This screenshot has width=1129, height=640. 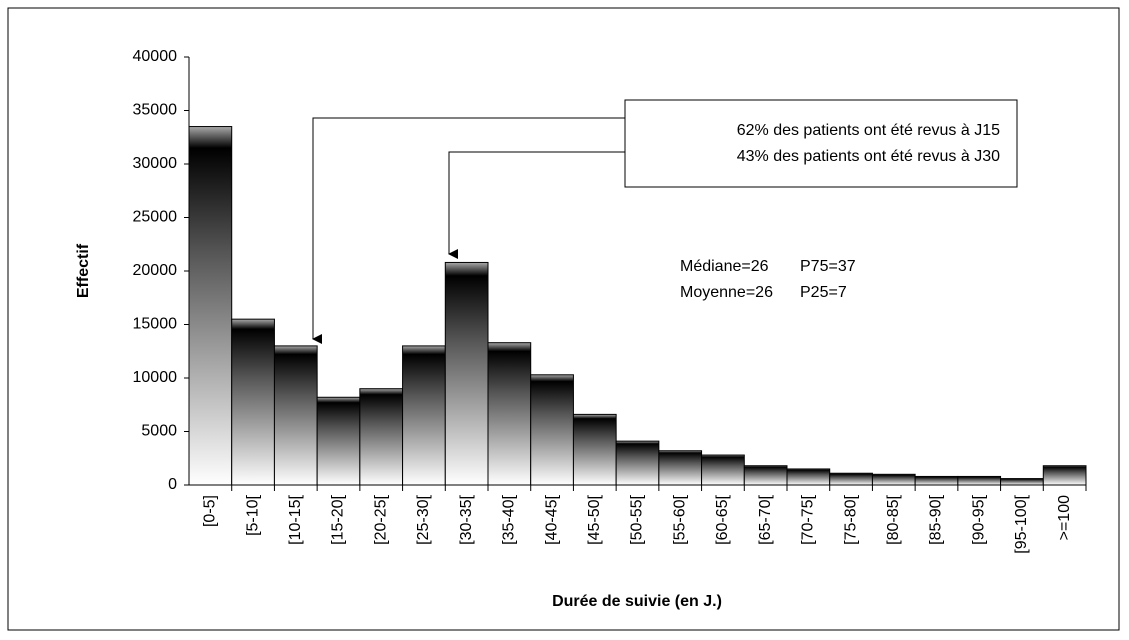 What do you see at coordinates (637, 519) in the screenshot?
I see `x-tick-label: [50-55[` at bounding box center [637, 519].